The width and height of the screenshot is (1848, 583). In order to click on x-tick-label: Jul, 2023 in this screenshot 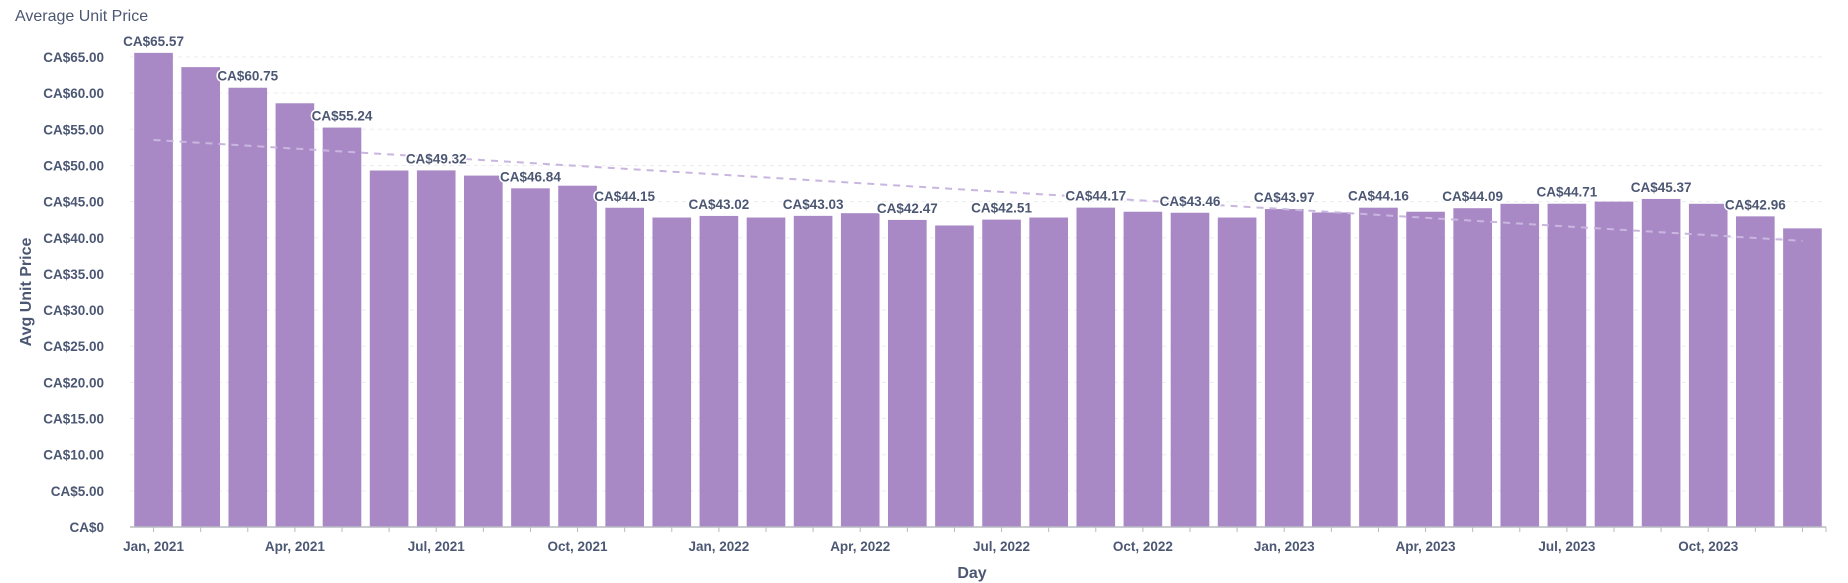, I will do `click(1567, 546)`.